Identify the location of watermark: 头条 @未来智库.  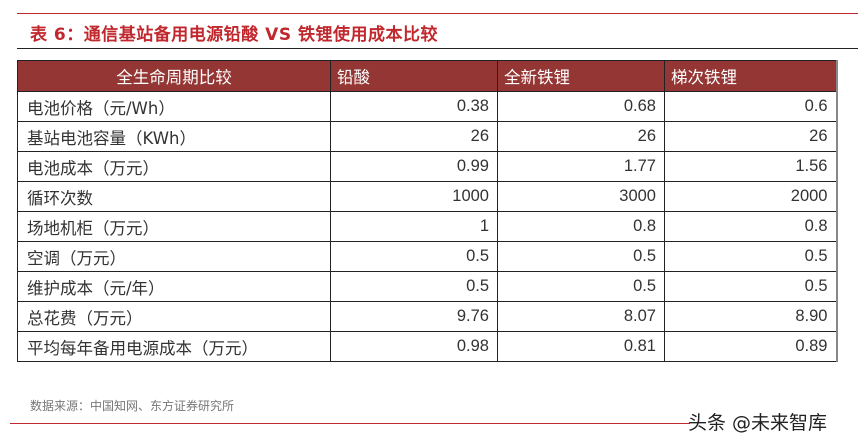
(758, 423).